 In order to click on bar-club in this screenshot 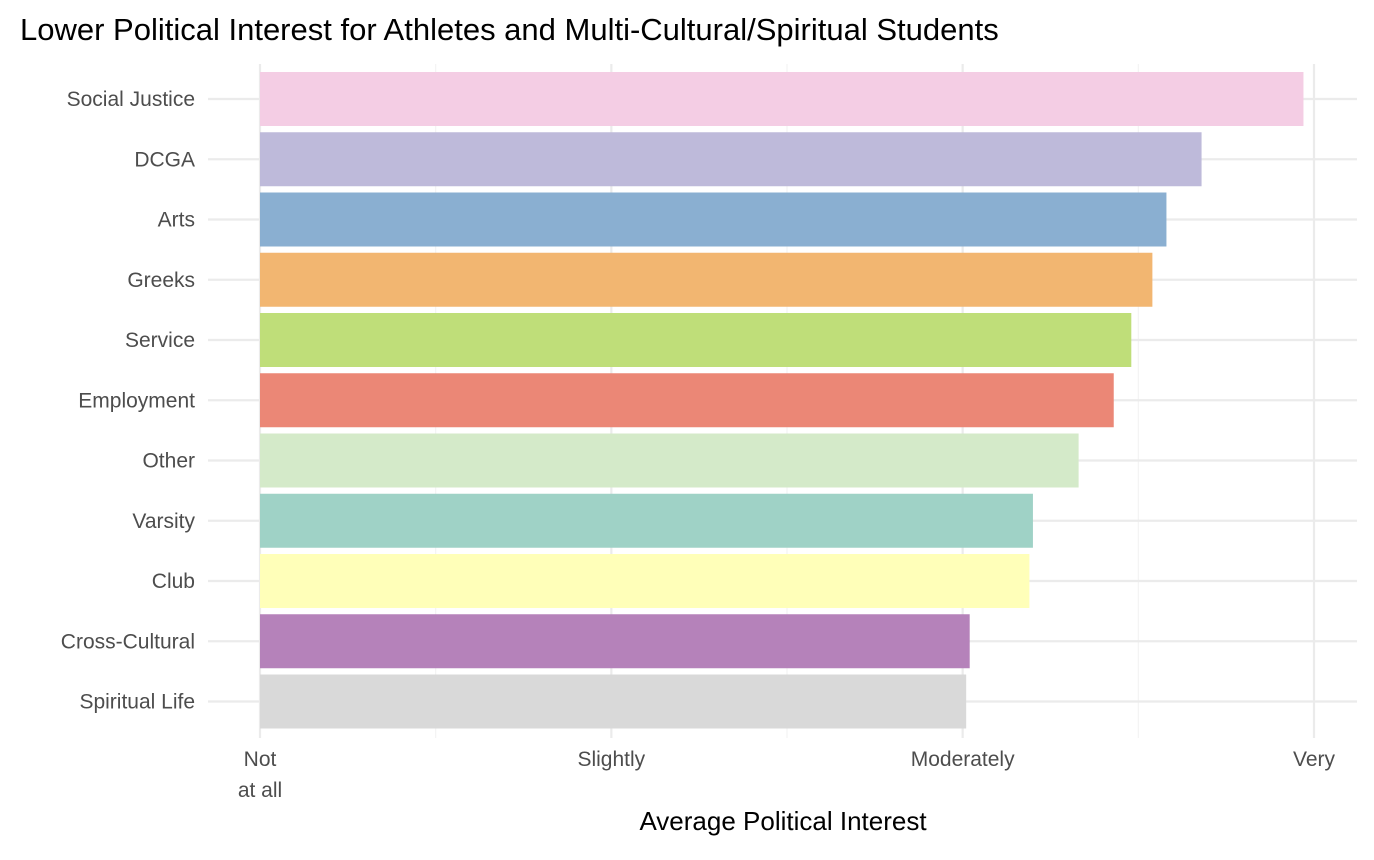, I will do `click(645, 581)`.